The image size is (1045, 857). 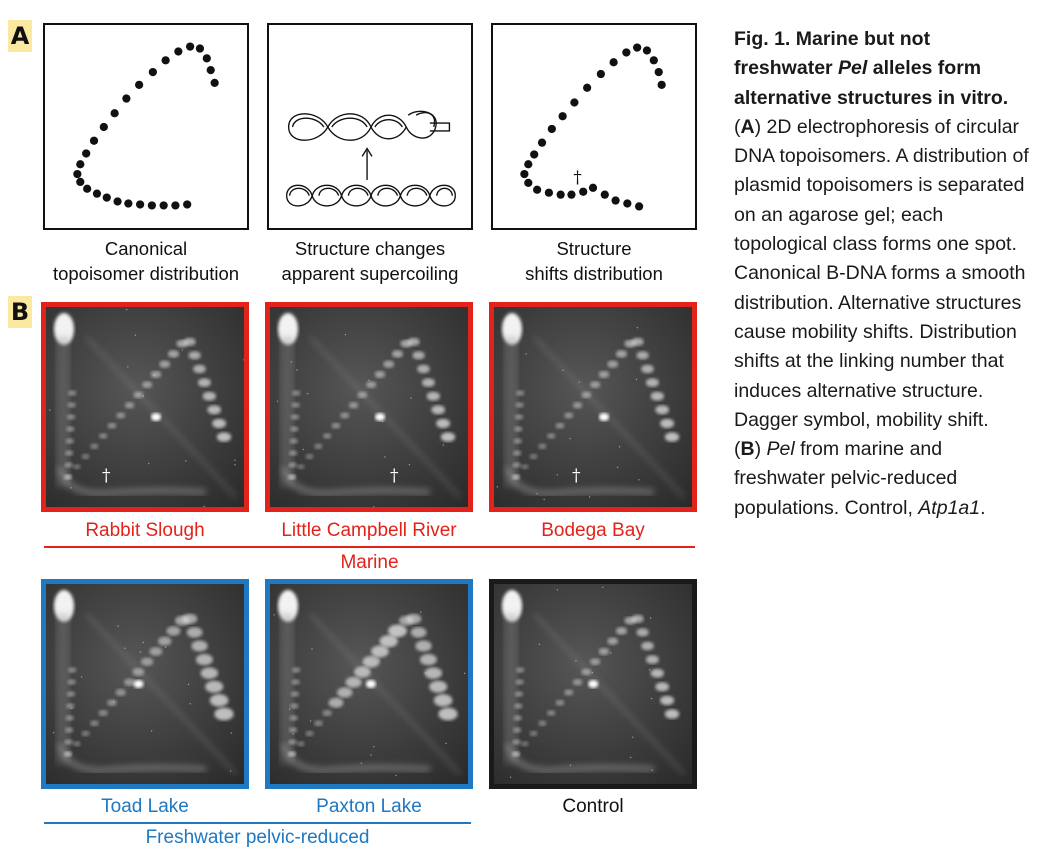 What do you see at coordinates (370, 273) in the screenshot?
I see `caption-line: apparent supercoiling` at bounding box center [370, 273].